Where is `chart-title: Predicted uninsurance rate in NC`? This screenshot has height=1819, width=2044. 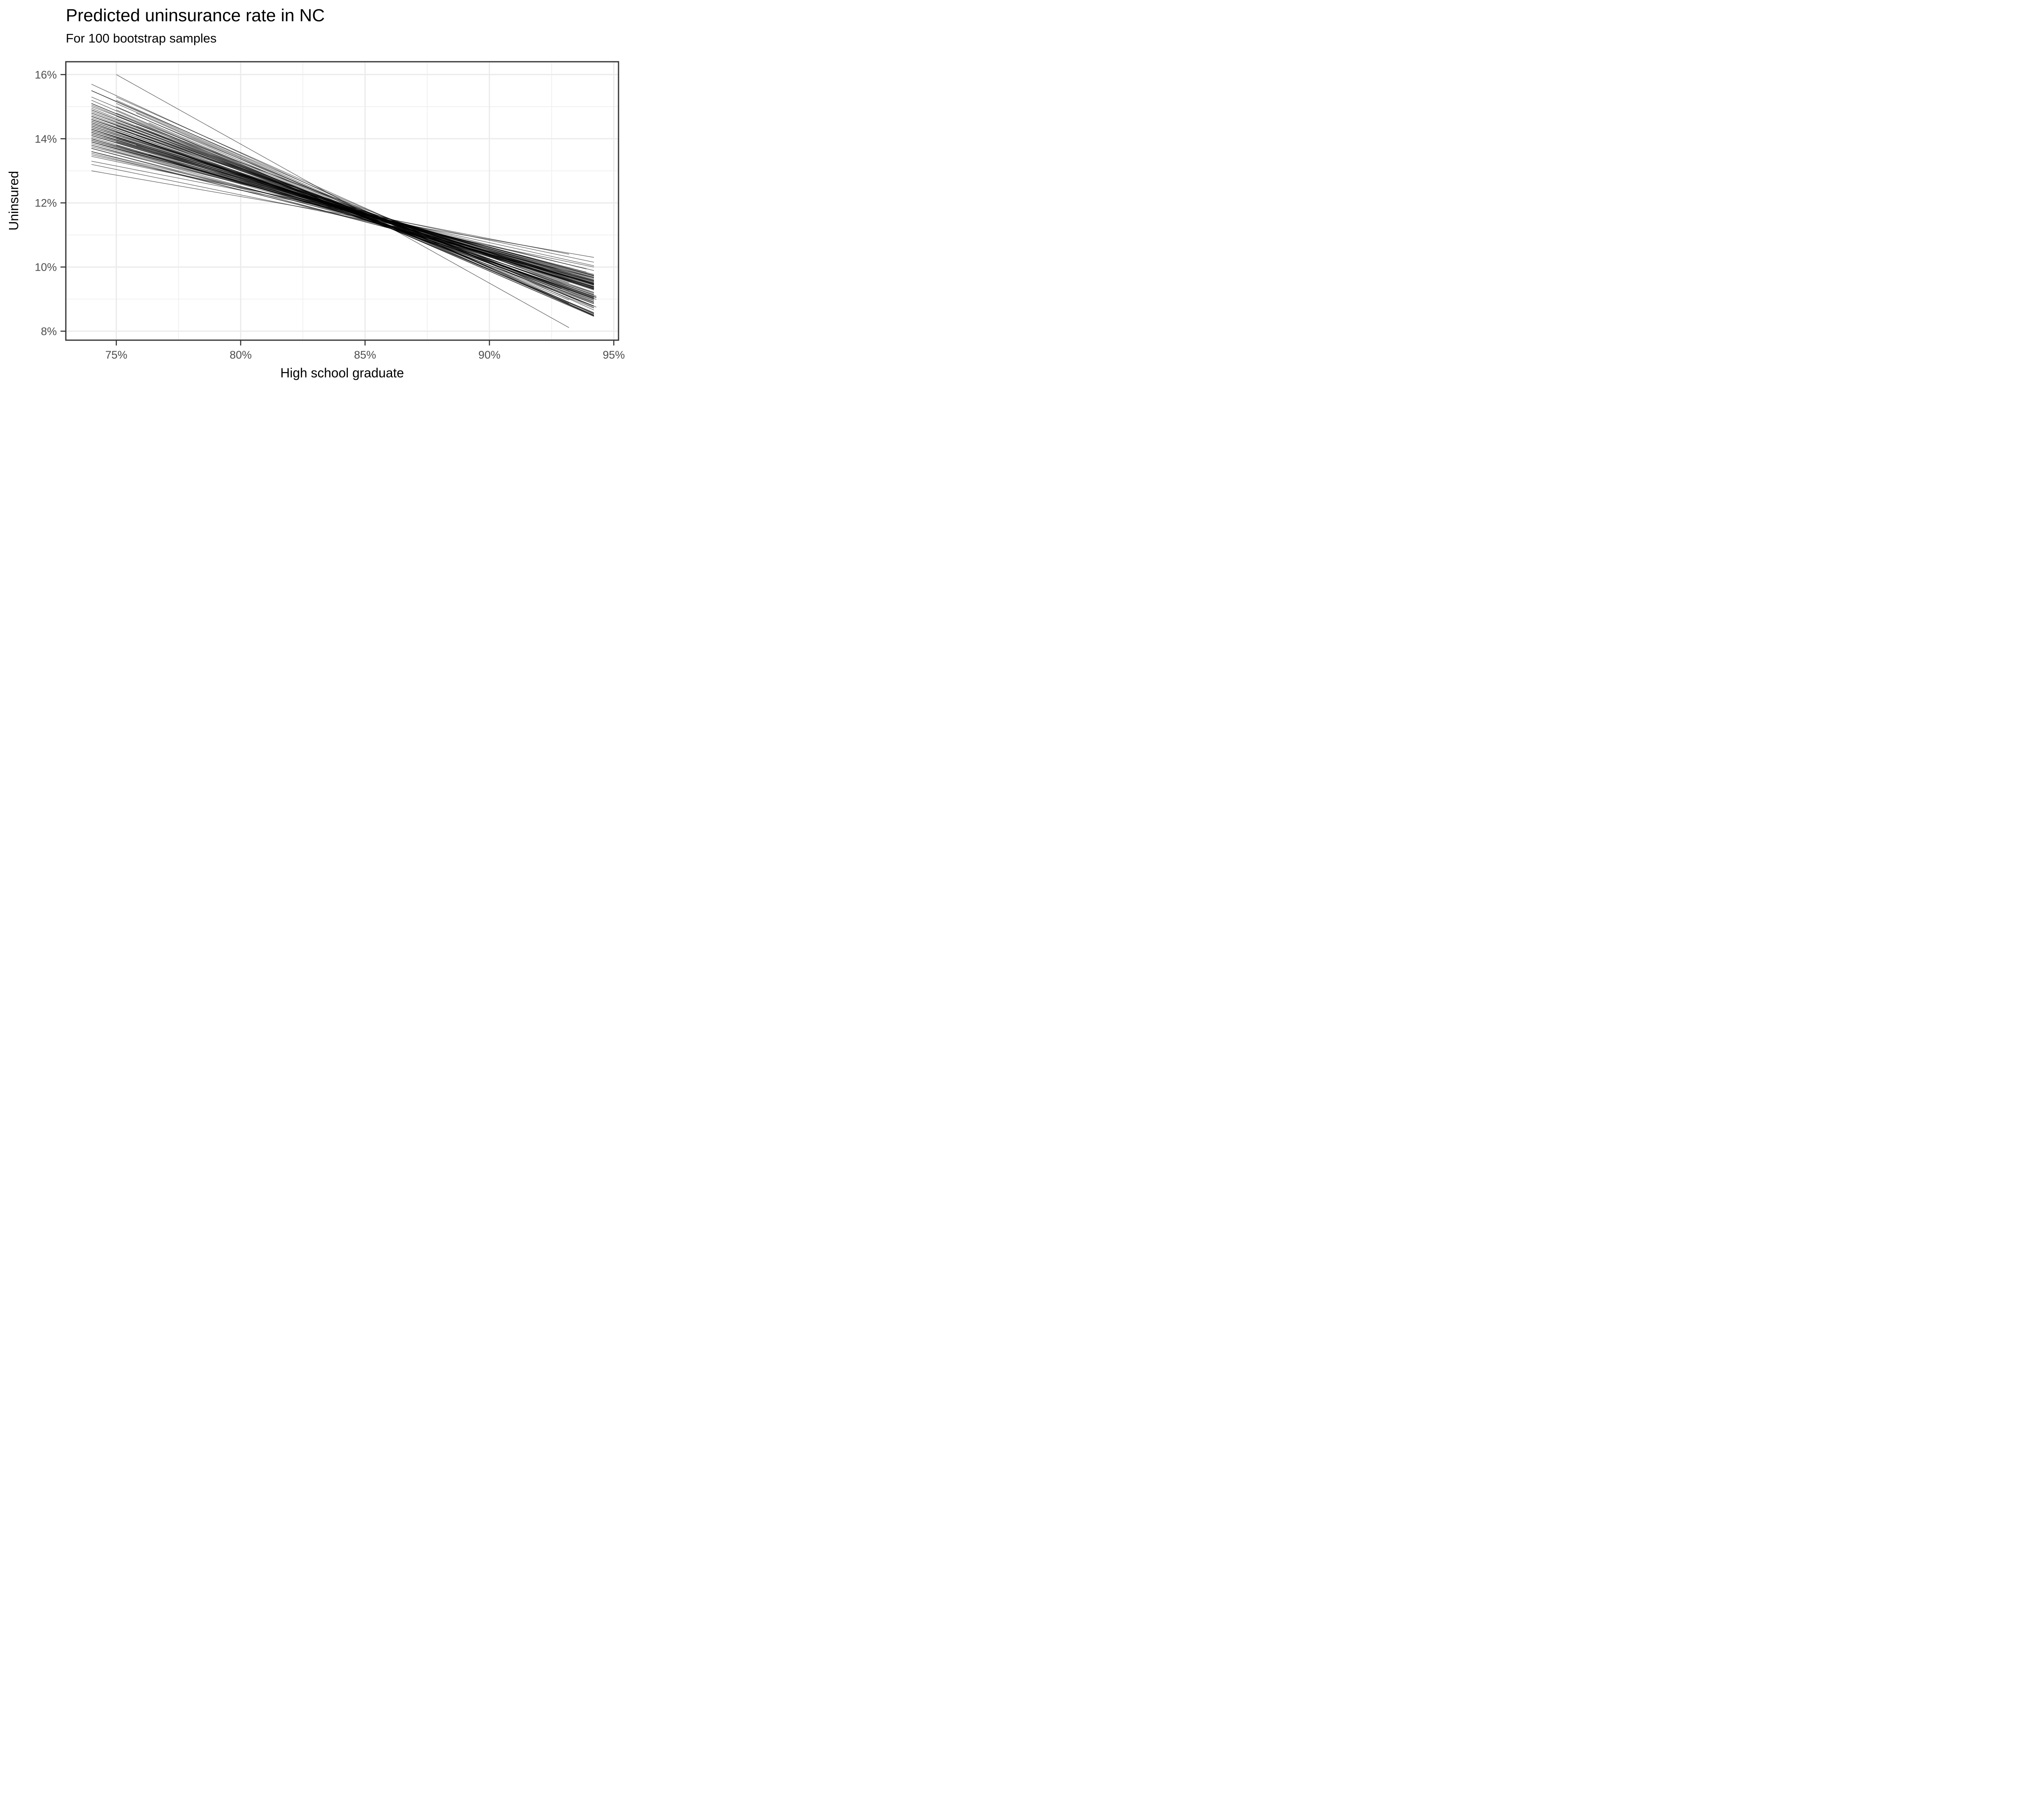
chart-title: Predicted uninsurance rate in NC is located at coordinates (195, 16).